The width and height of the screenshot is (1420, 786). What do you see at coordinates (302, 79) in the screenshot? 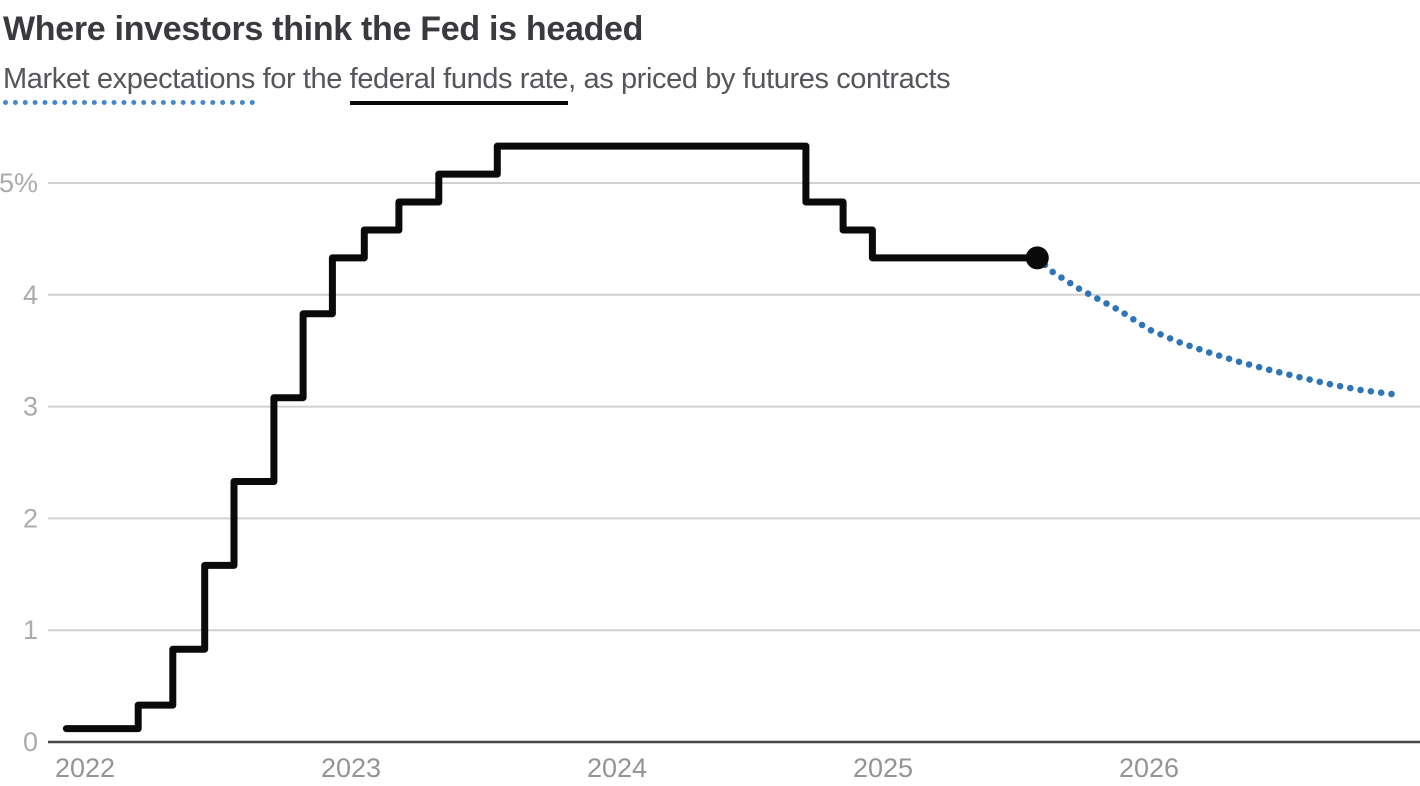
I see `subtitle-connector-text: for the` at bounding box center [302, 79].